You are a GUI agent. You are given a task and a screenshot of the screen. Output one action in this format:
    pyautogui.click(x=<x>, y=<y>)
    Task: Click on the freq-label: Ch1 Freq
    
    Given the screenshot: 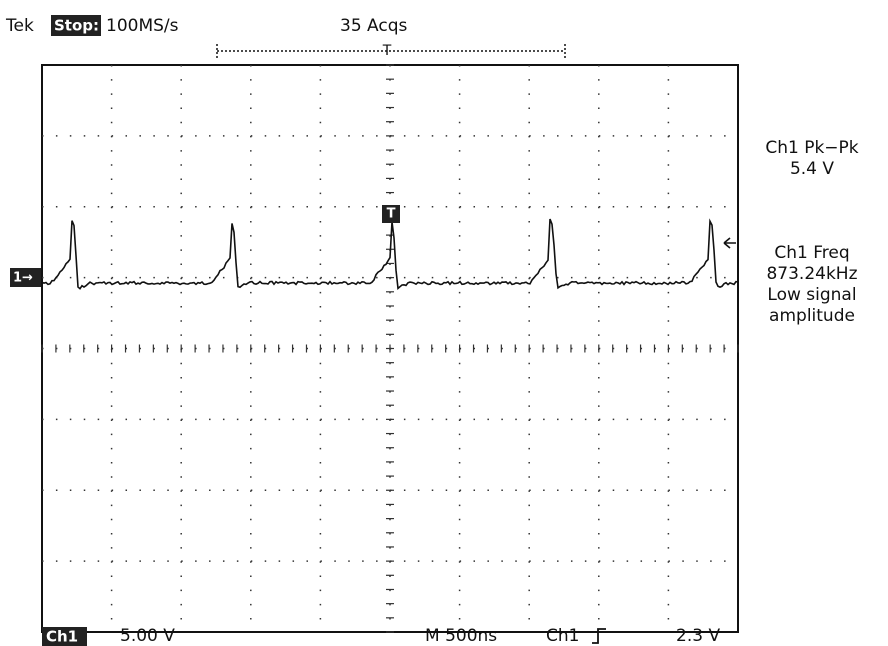 What is the action you would take?
    pyautogui.click(x=811, y=253)
    